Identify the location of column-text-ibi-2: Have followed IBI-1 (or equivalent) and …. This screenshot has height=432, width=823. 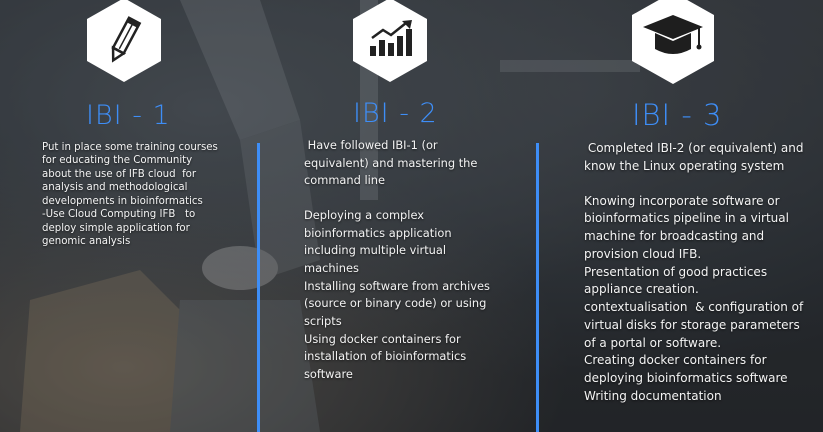
(404, 260).